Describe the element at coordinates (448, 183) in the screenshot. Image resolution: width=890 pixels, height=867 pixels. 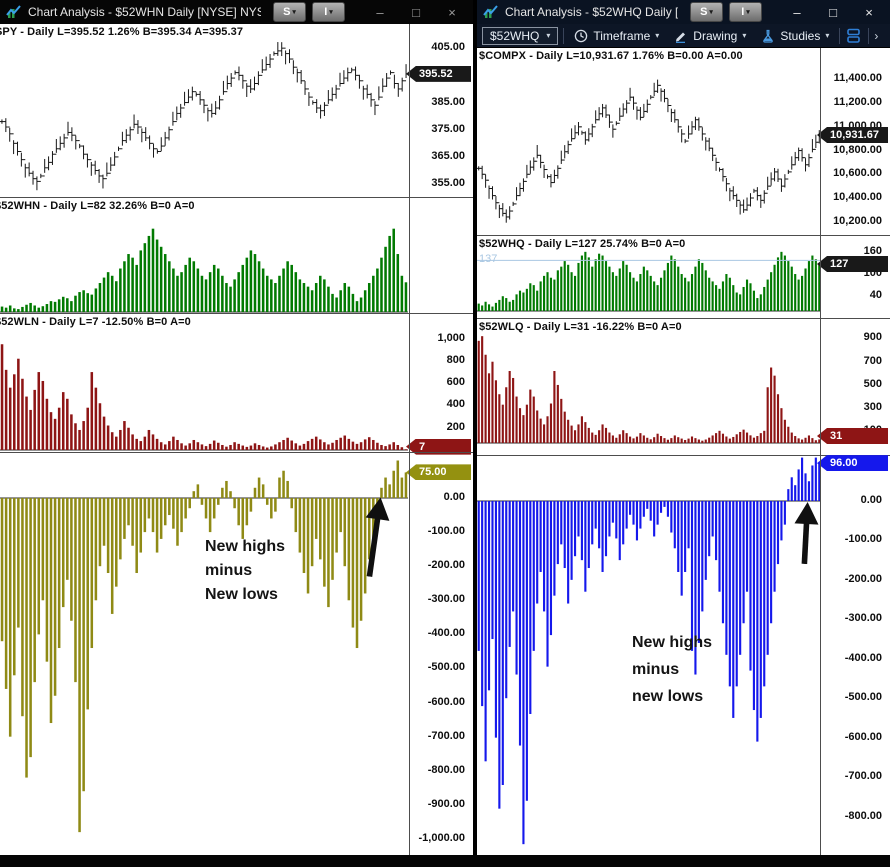
I see `axis-tick-label: 355.00` at that location.